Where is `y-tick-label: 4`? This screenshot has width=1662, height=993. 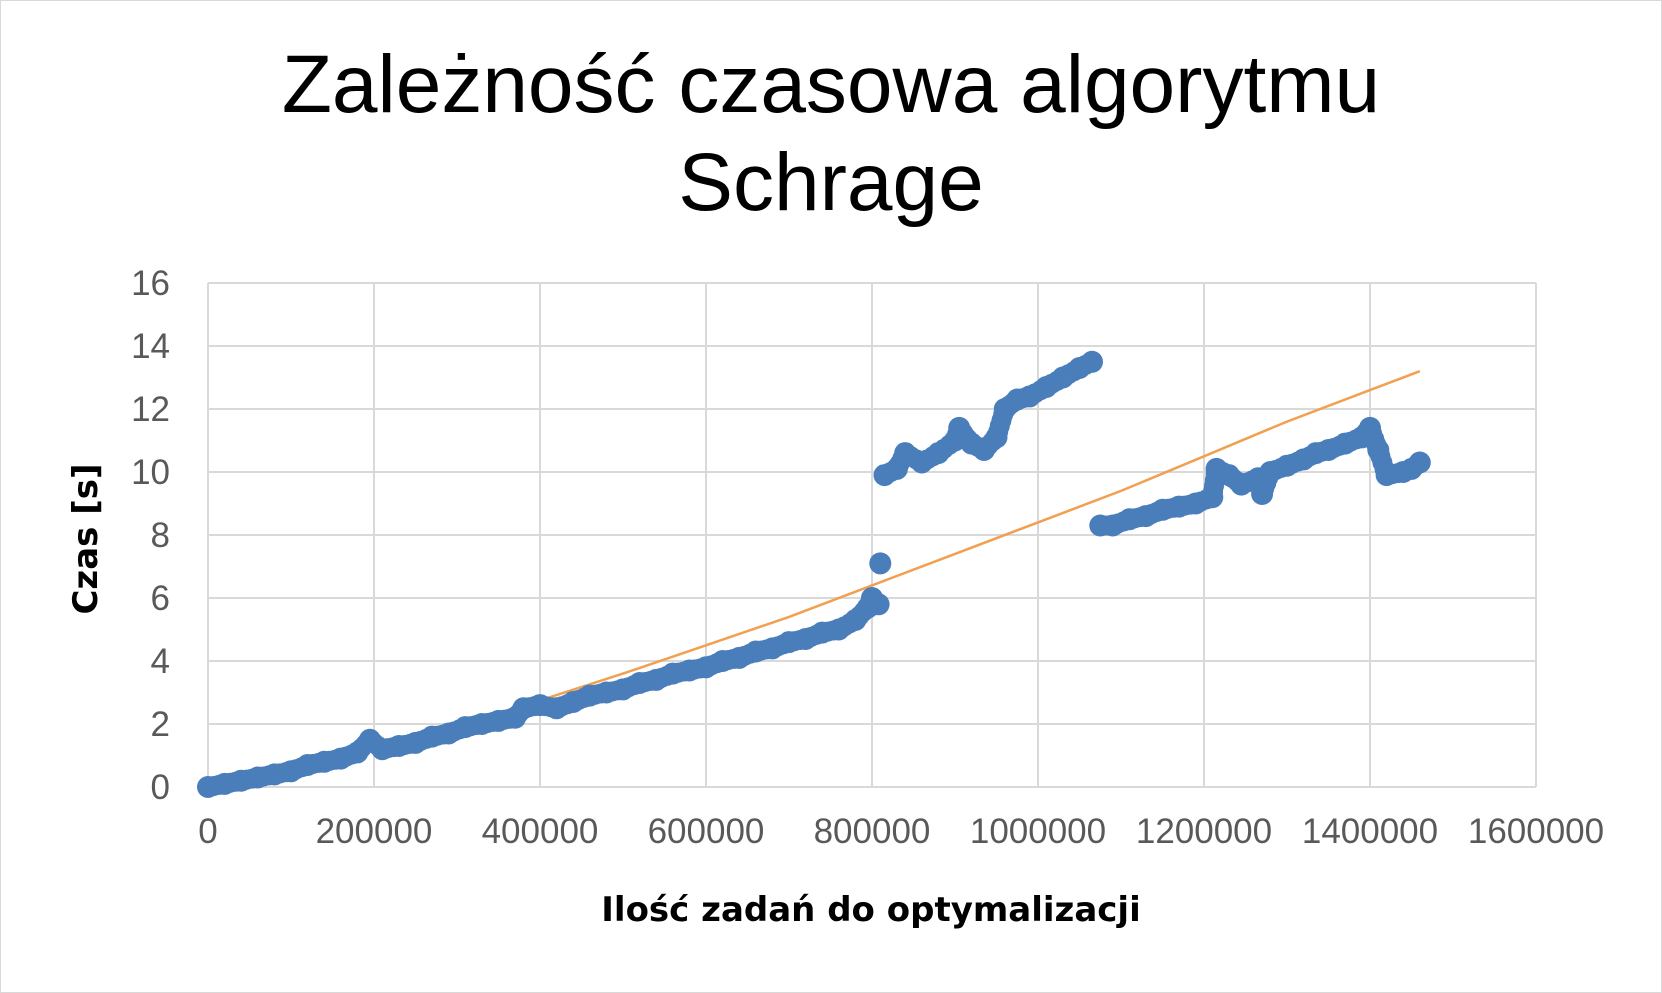
y-tick-label: 4 is located at coordinates (160, 661).